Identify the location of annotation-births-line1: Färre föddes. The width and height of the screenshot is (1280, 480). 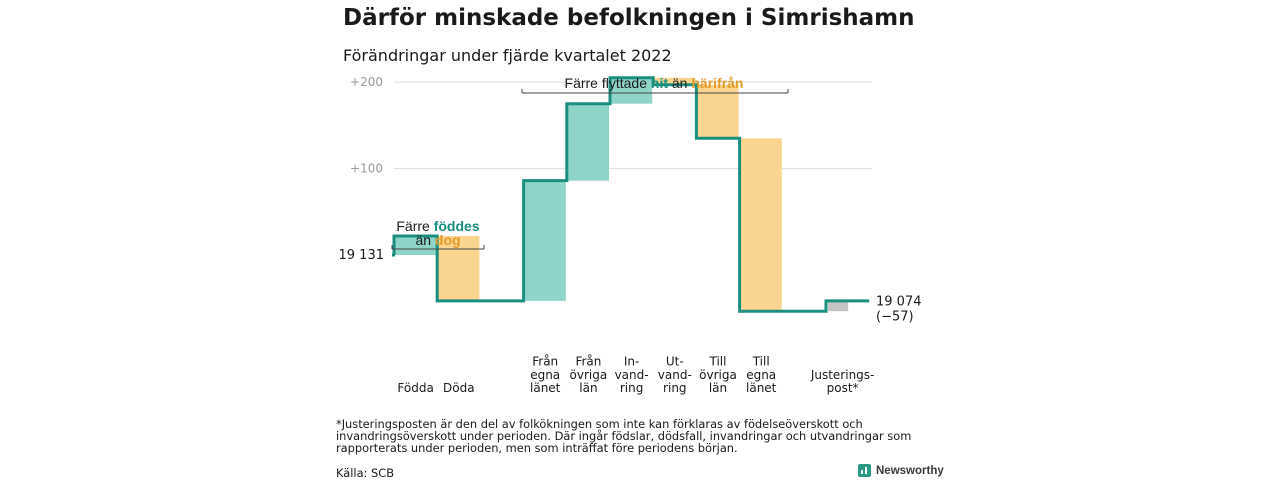
(437, 226).